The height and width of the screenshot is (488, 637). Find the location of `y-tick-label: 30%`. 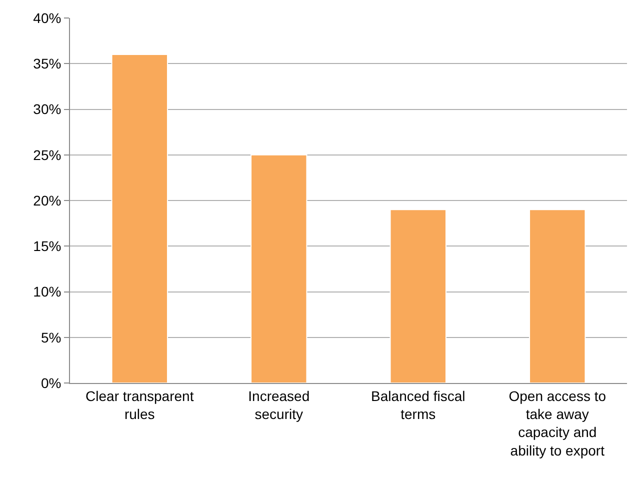

y-tick-label: 30% is located at coordinates (47, 109).